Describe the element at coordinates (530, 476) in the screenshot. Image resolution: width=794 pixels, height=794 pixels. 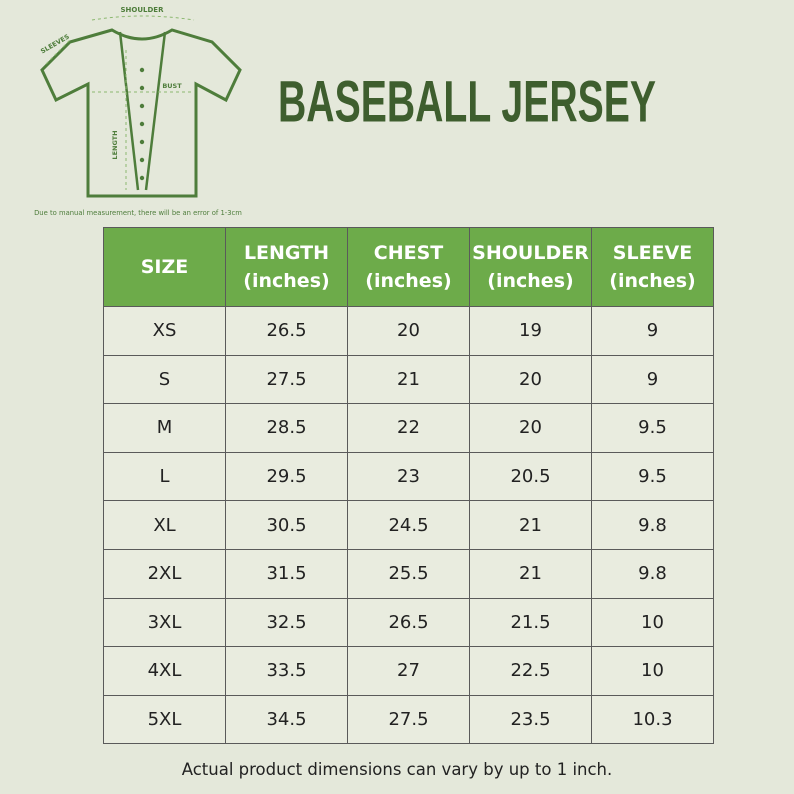
I see `measure-cell: 20.5` at that location.